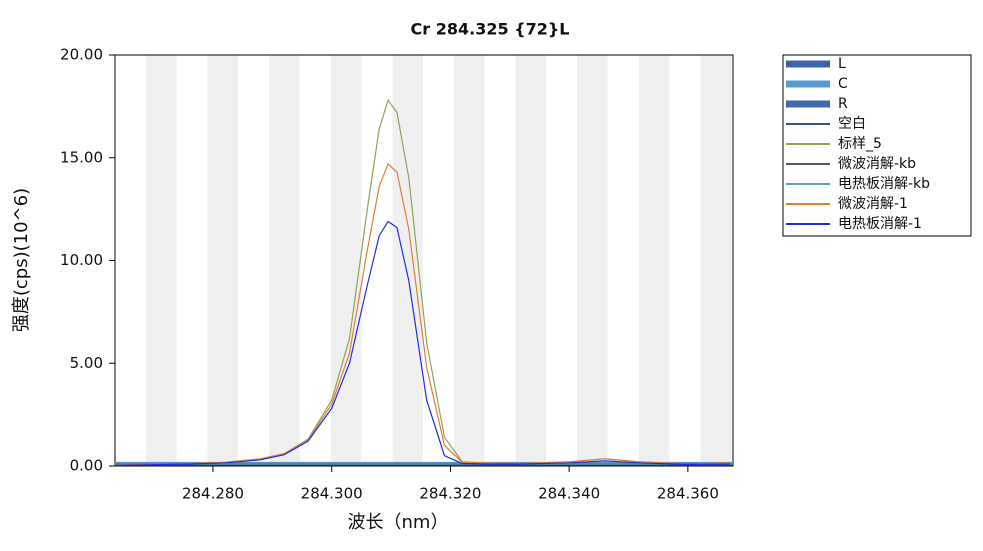  Describe the element at coordinates (880, 224) in the screenshot. I see `legend-label: 电热板消解-1` at that location.